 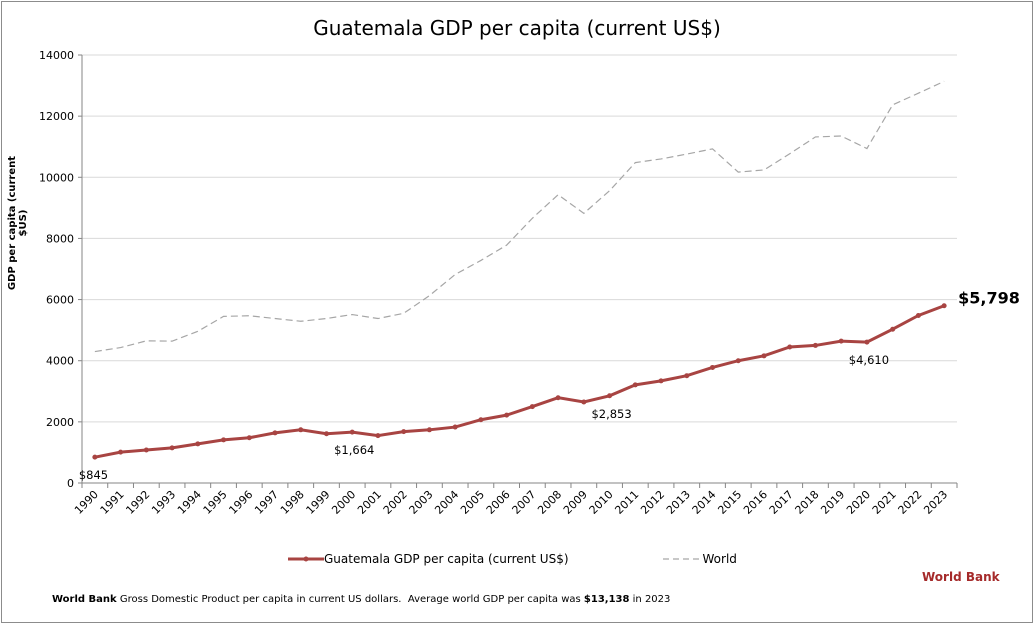 What do you see at coordinates (318, 502) in the screenshot?
I see `x-tick-label: 1999` at bounding box center [318, 502].